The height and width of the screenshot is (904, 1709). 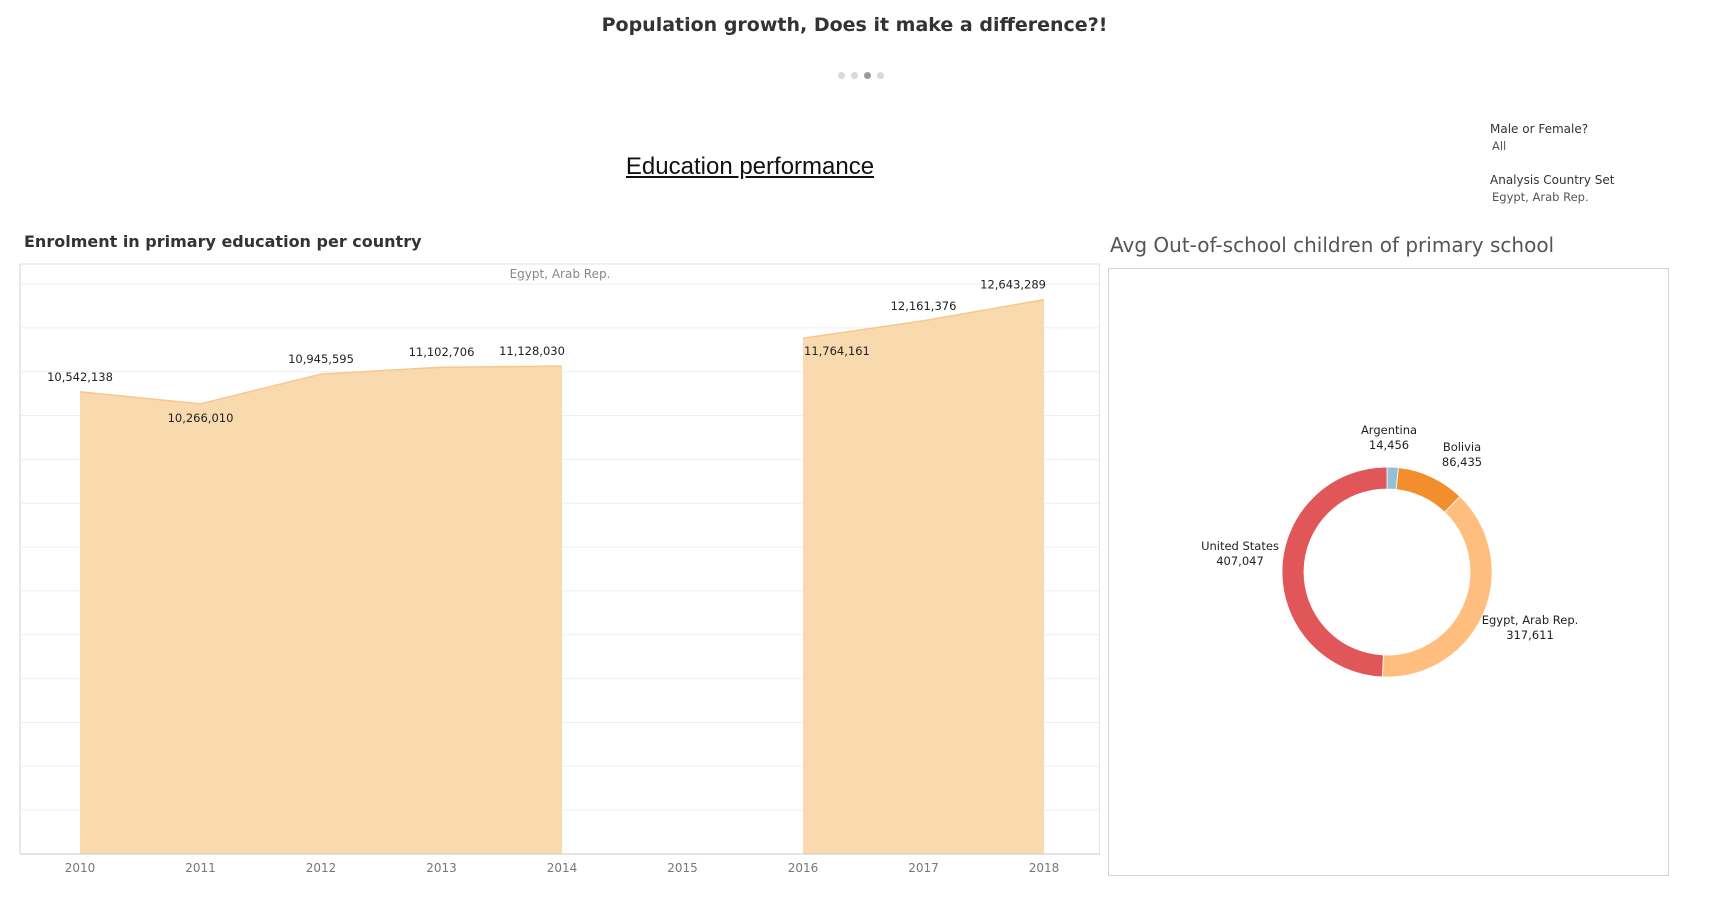 I want to click on donut-value-united-states: 407,047, so click(x=1240, y=561).